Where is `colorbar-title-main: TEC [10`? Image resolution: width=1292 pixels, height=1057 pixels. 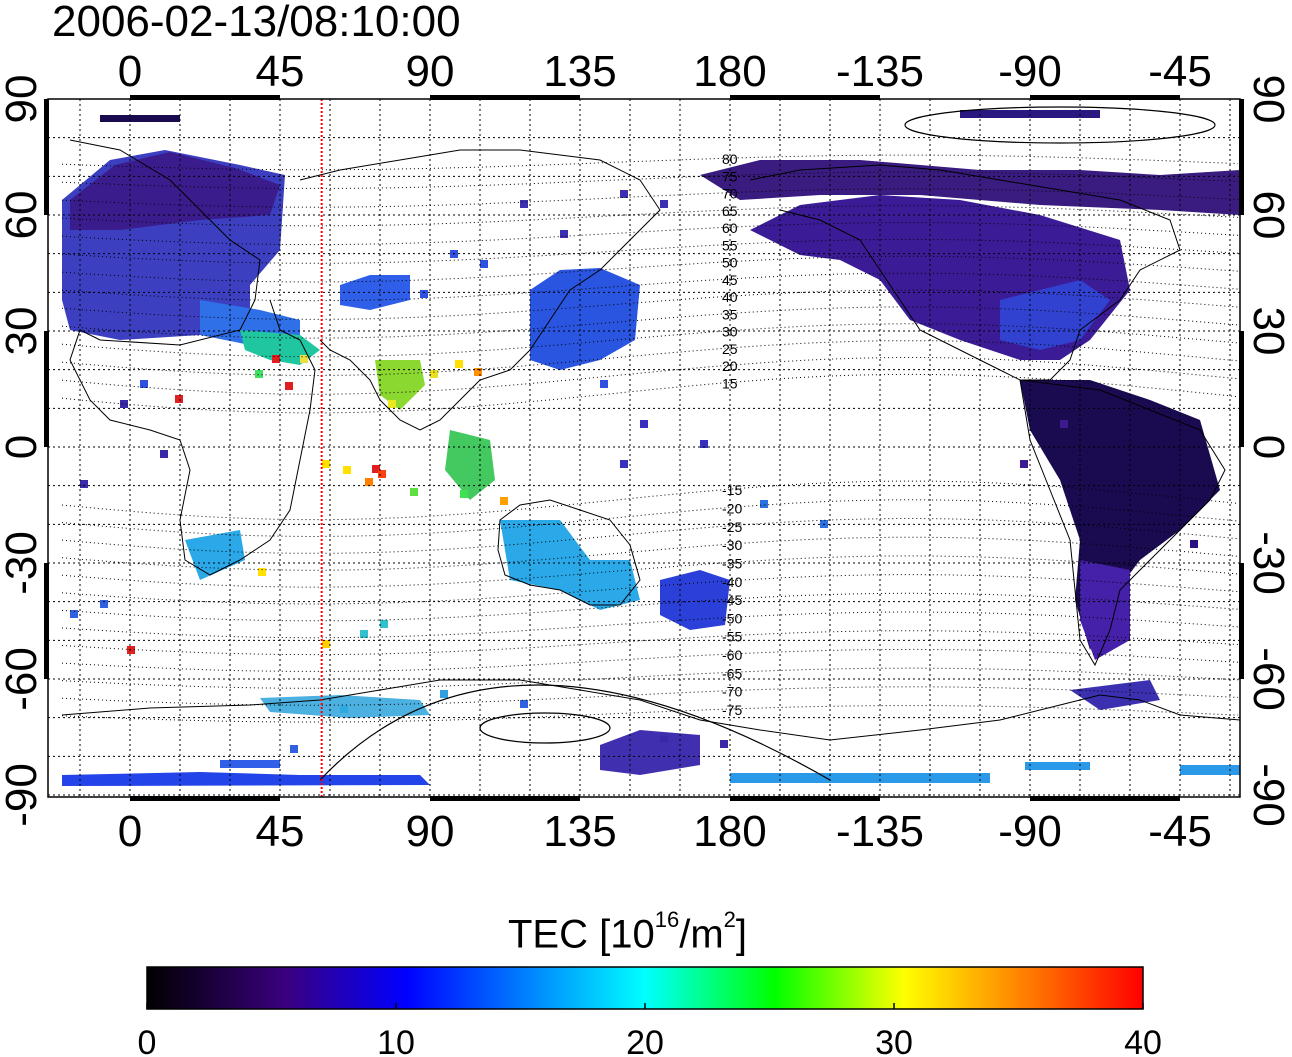
colorbar-title-main: TEC [10 is located at coordinates (581, 934).